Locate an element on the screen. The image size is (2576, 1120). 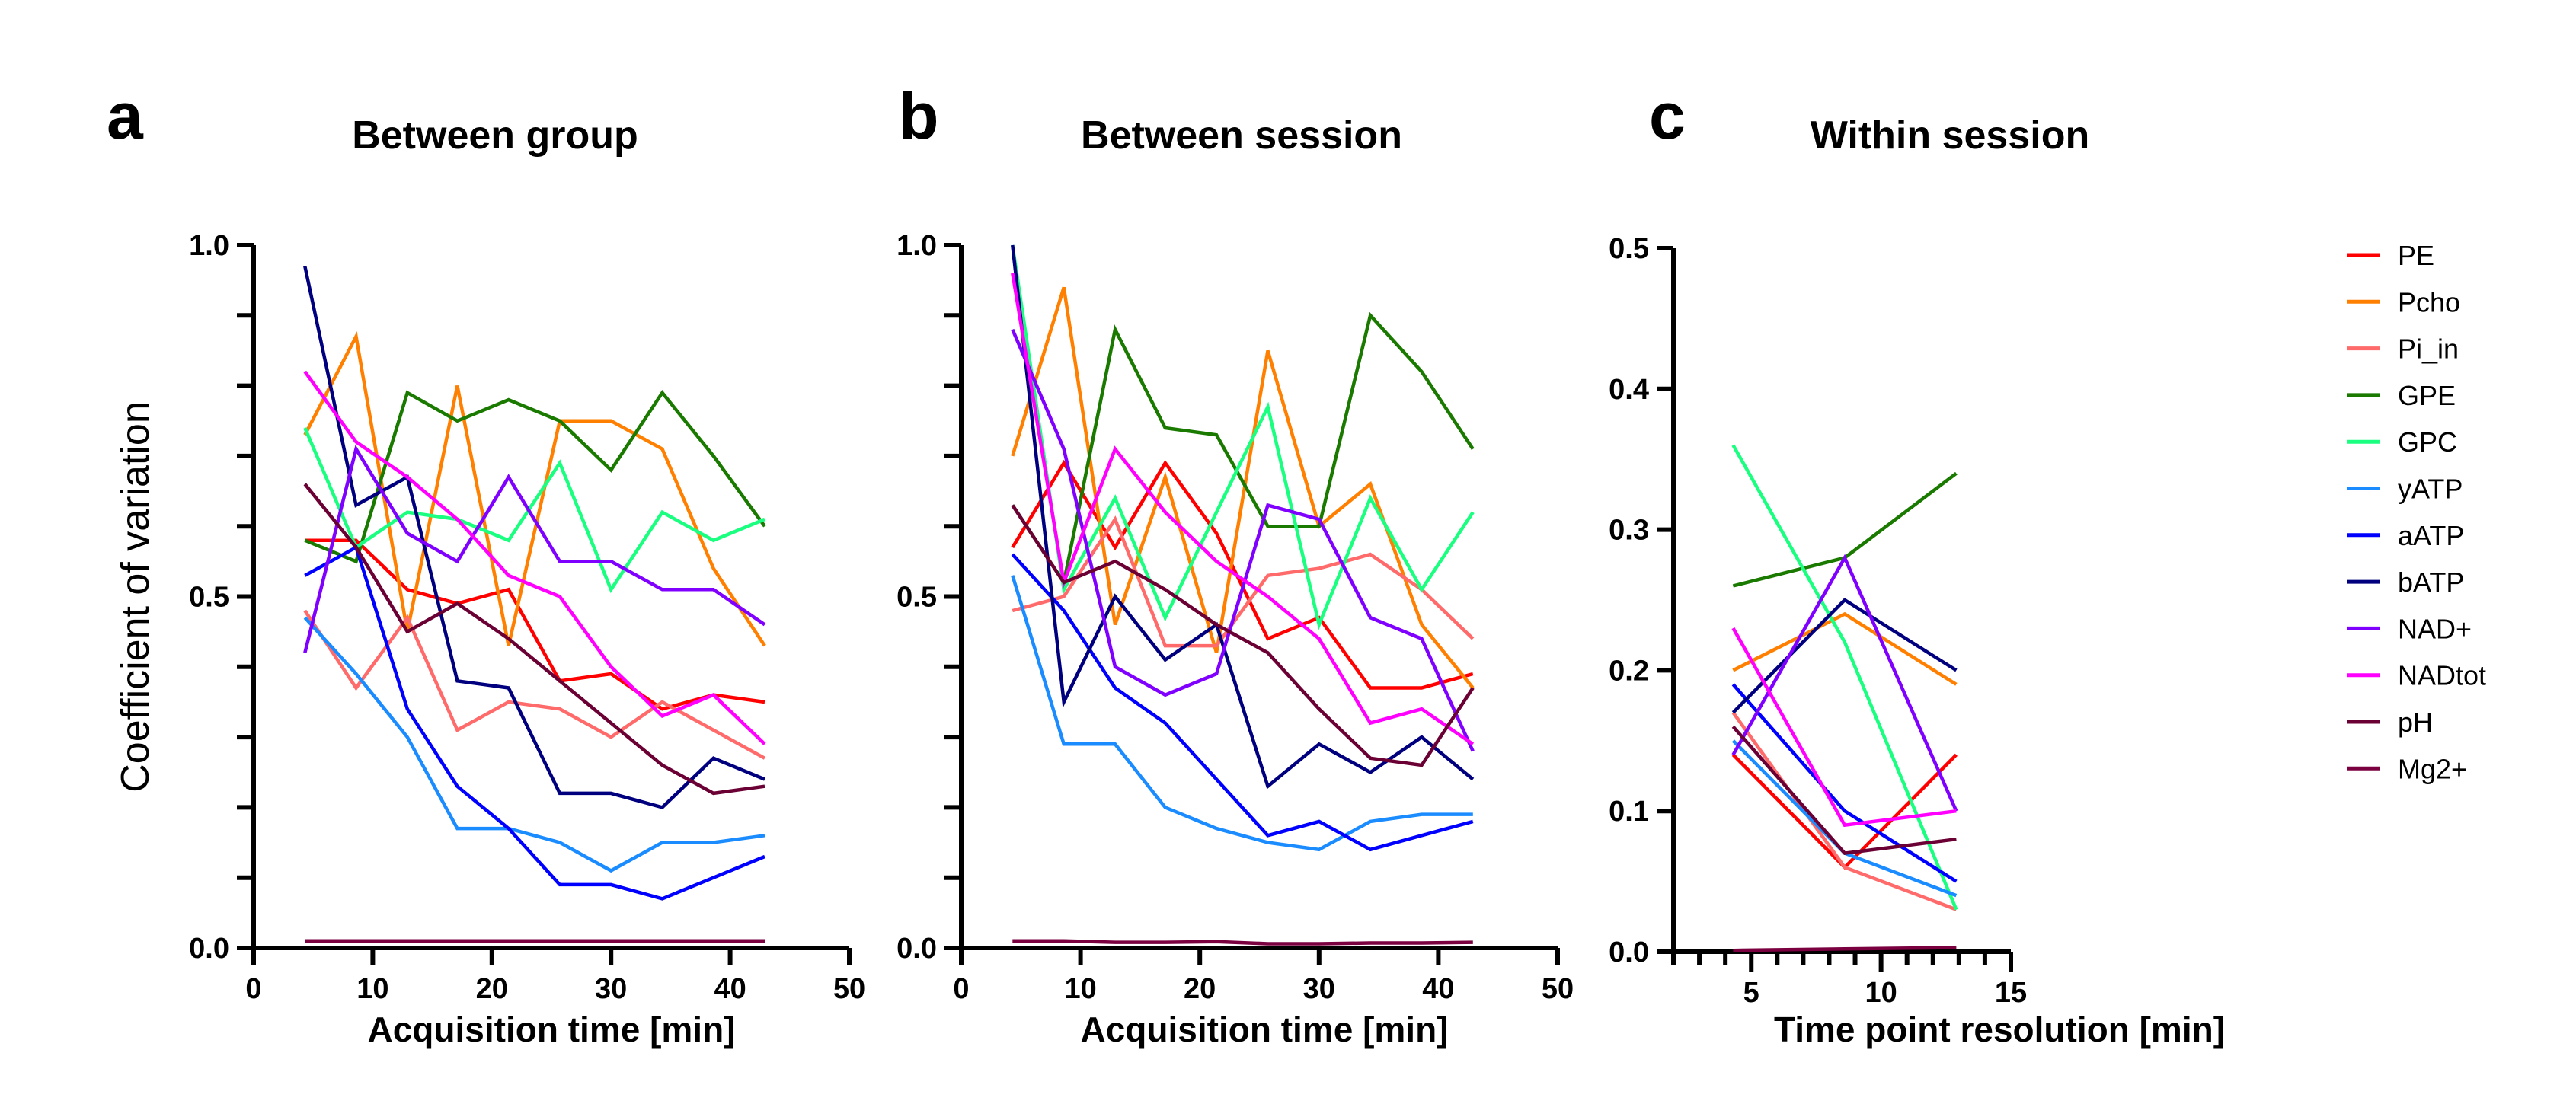
legend-item: aATP is located at coordinates (2406, 536).